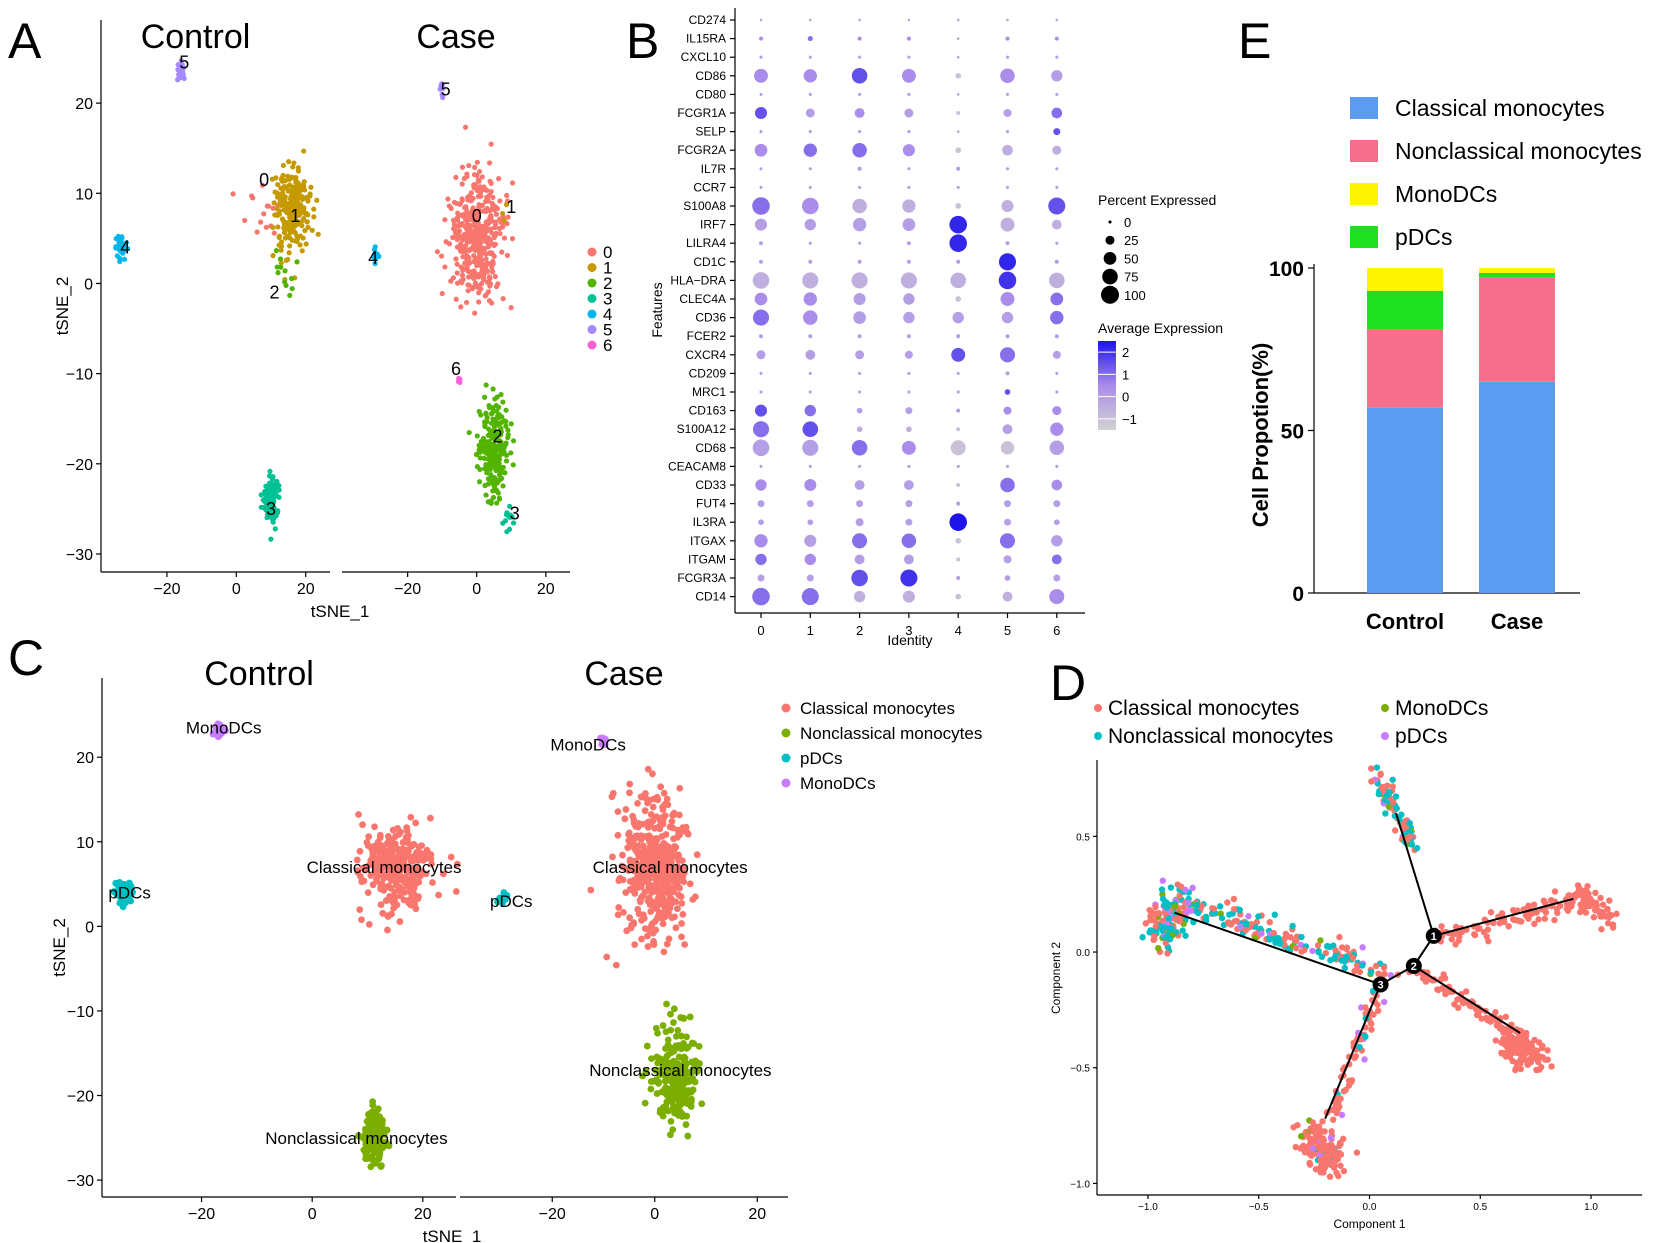 This screenshot has width=1653, height=1243. I want to click on feature-label: CD33, so click(710, 485).